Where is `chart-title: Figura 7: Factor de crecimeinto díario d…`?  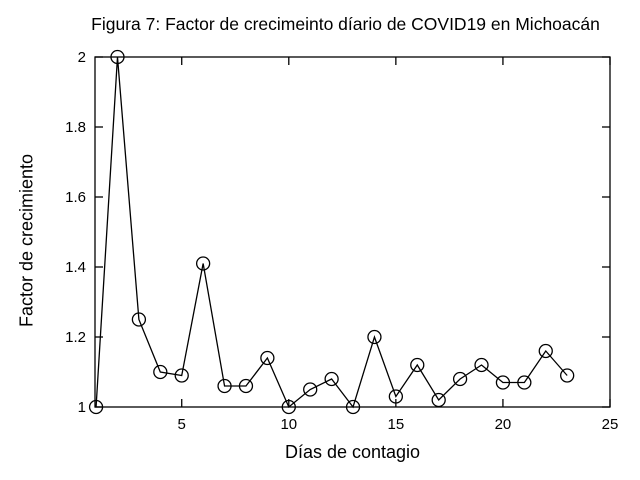 chart-title: Figura 7: Factor de crecimeinto díario d… is located at coordinates (345, 24).